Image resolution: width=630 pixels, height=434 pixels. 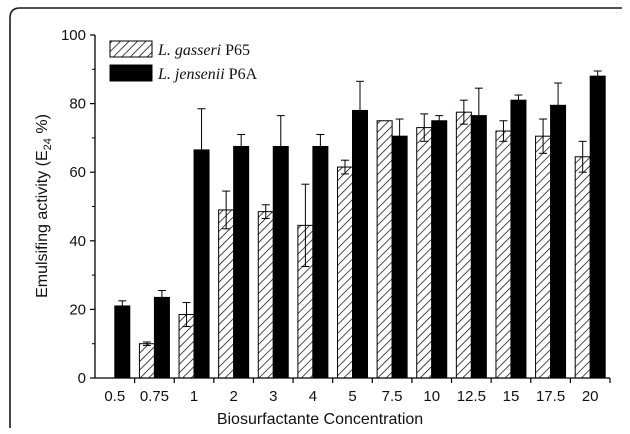 What do you see at coordinates (77, 241) in the screenshot?
I see `y-tick-label: 40` at bounding box center [77, 241].